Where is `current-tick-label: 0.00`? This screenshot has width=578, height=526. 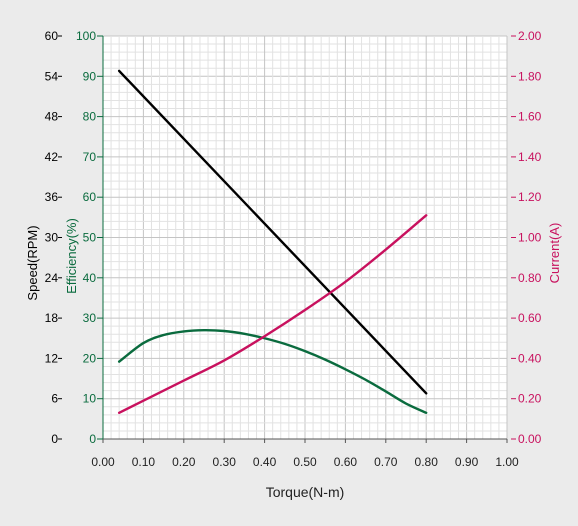 current-tick-label: 0.00 is located at coordinates (530, 439).